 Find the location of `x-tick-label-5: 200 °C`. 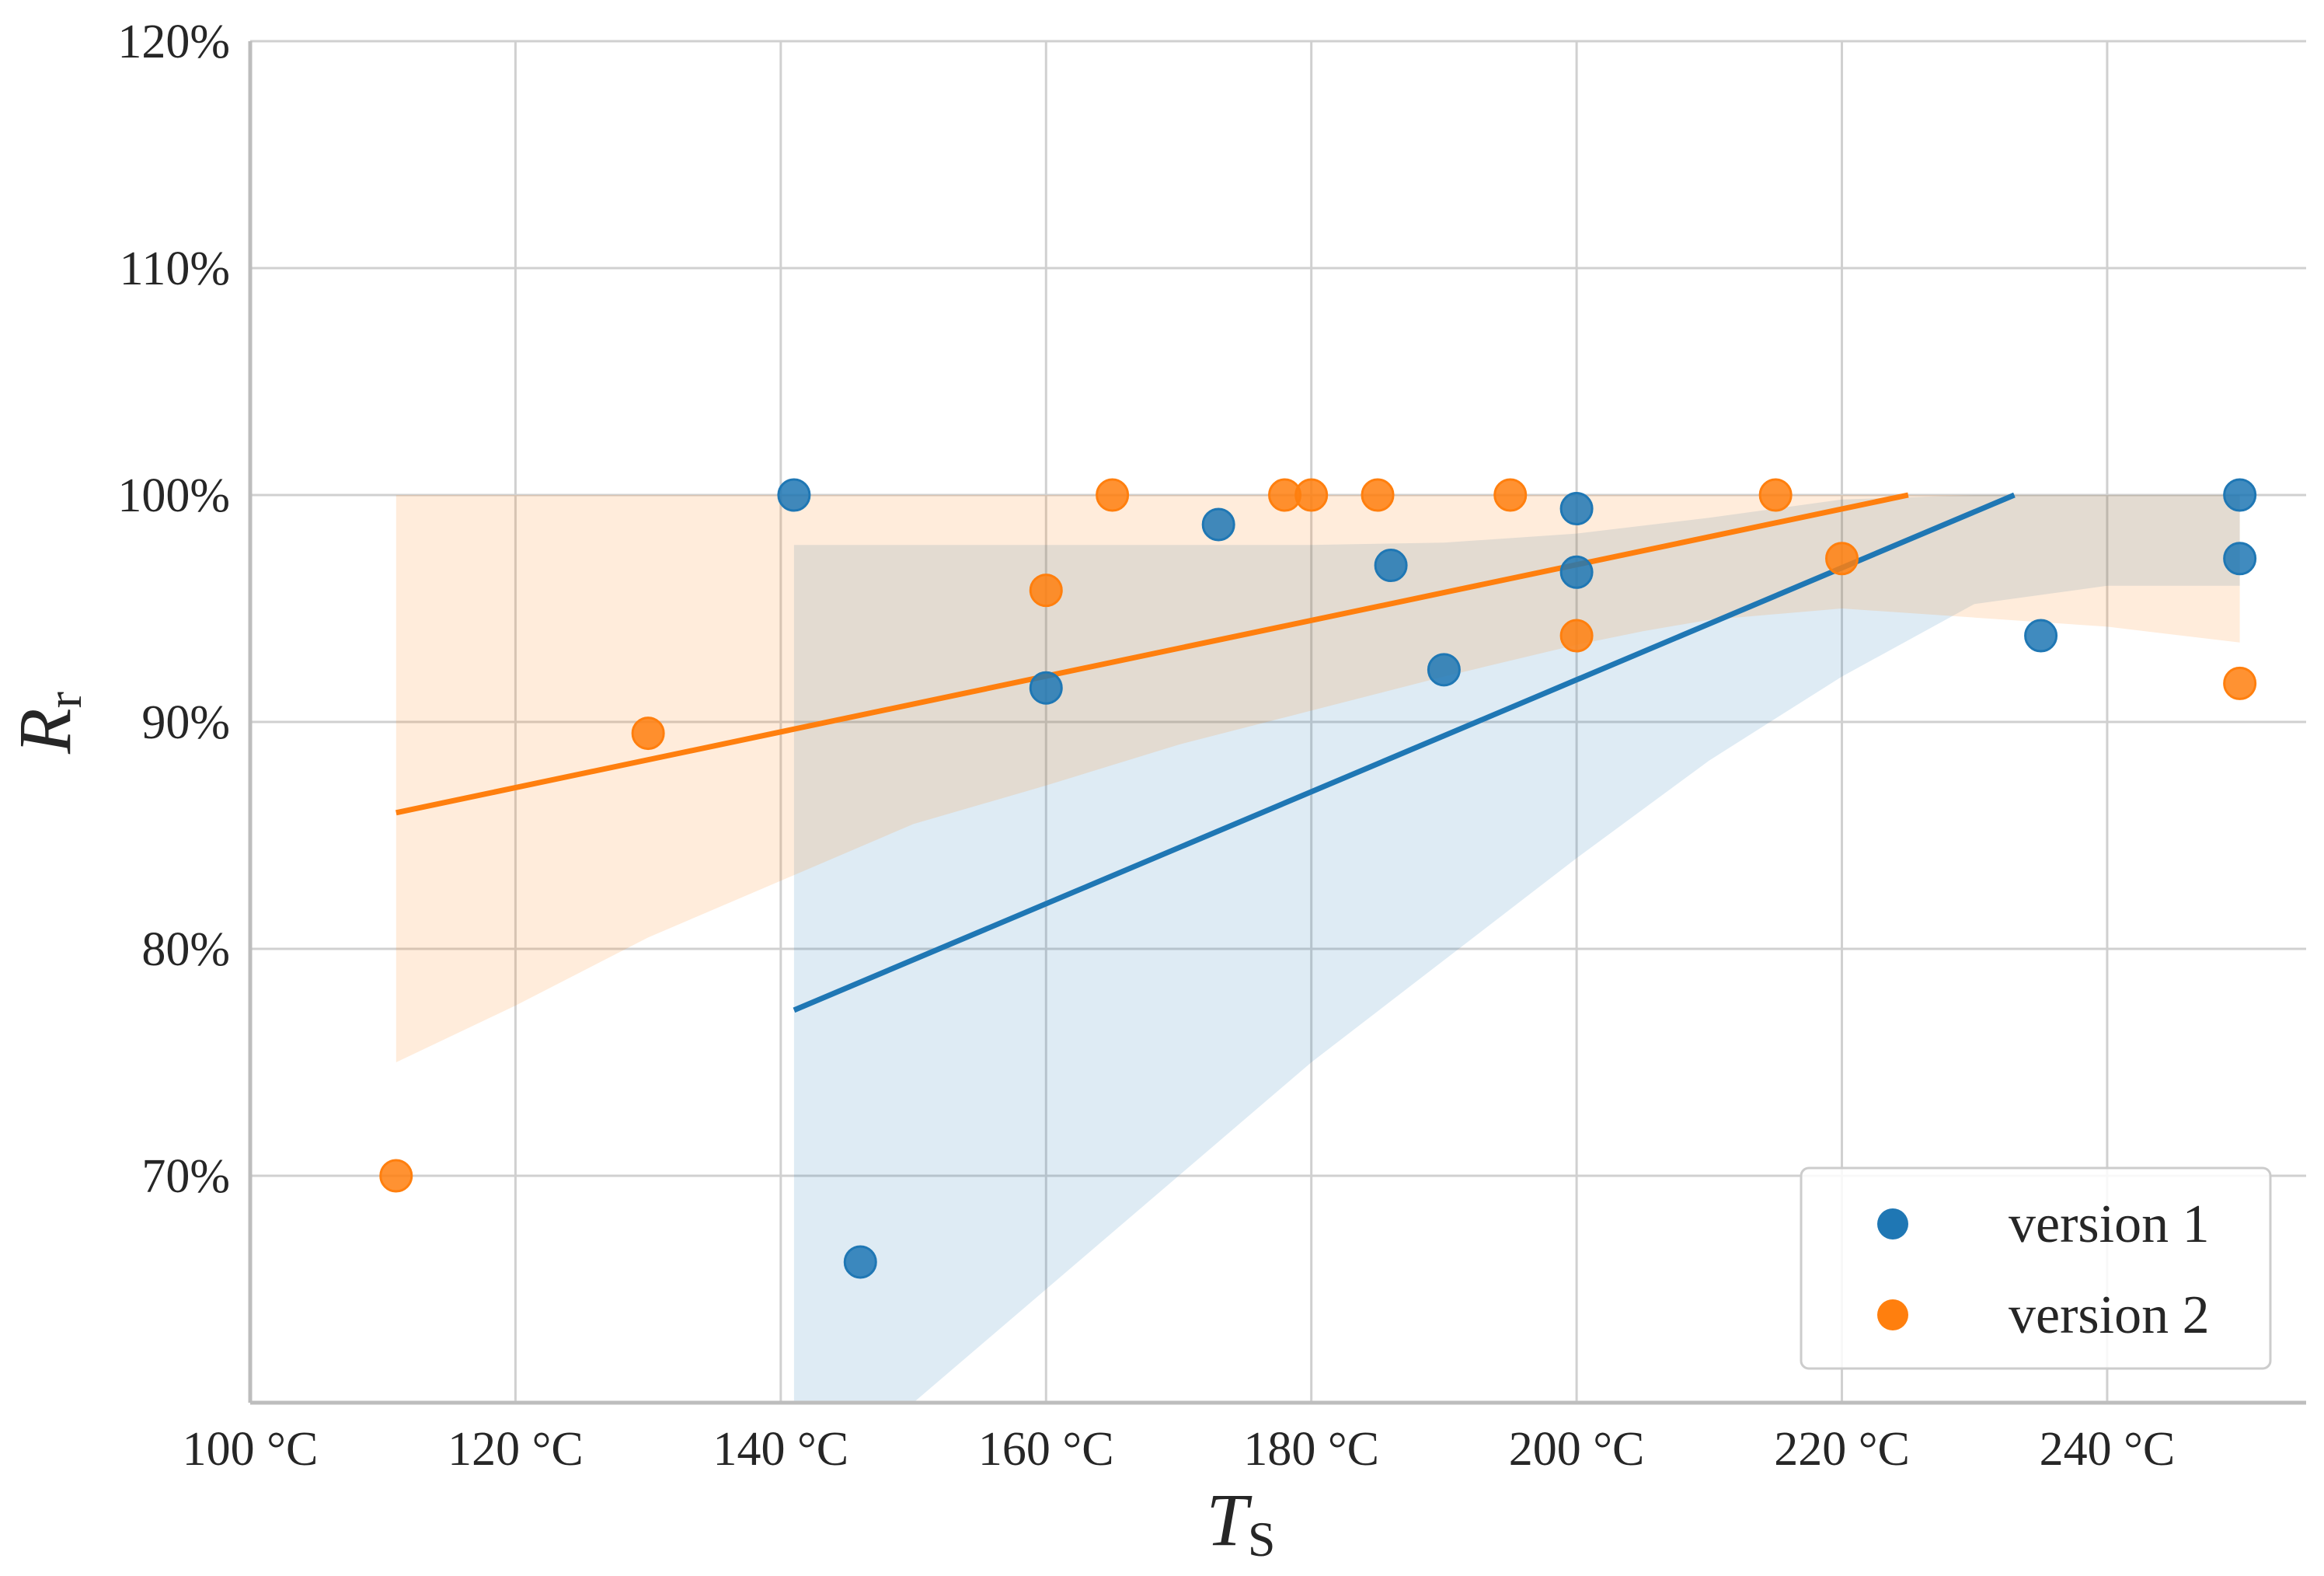

x-tick-label-5: 200 °C is located at coordinates (1577, 1449).